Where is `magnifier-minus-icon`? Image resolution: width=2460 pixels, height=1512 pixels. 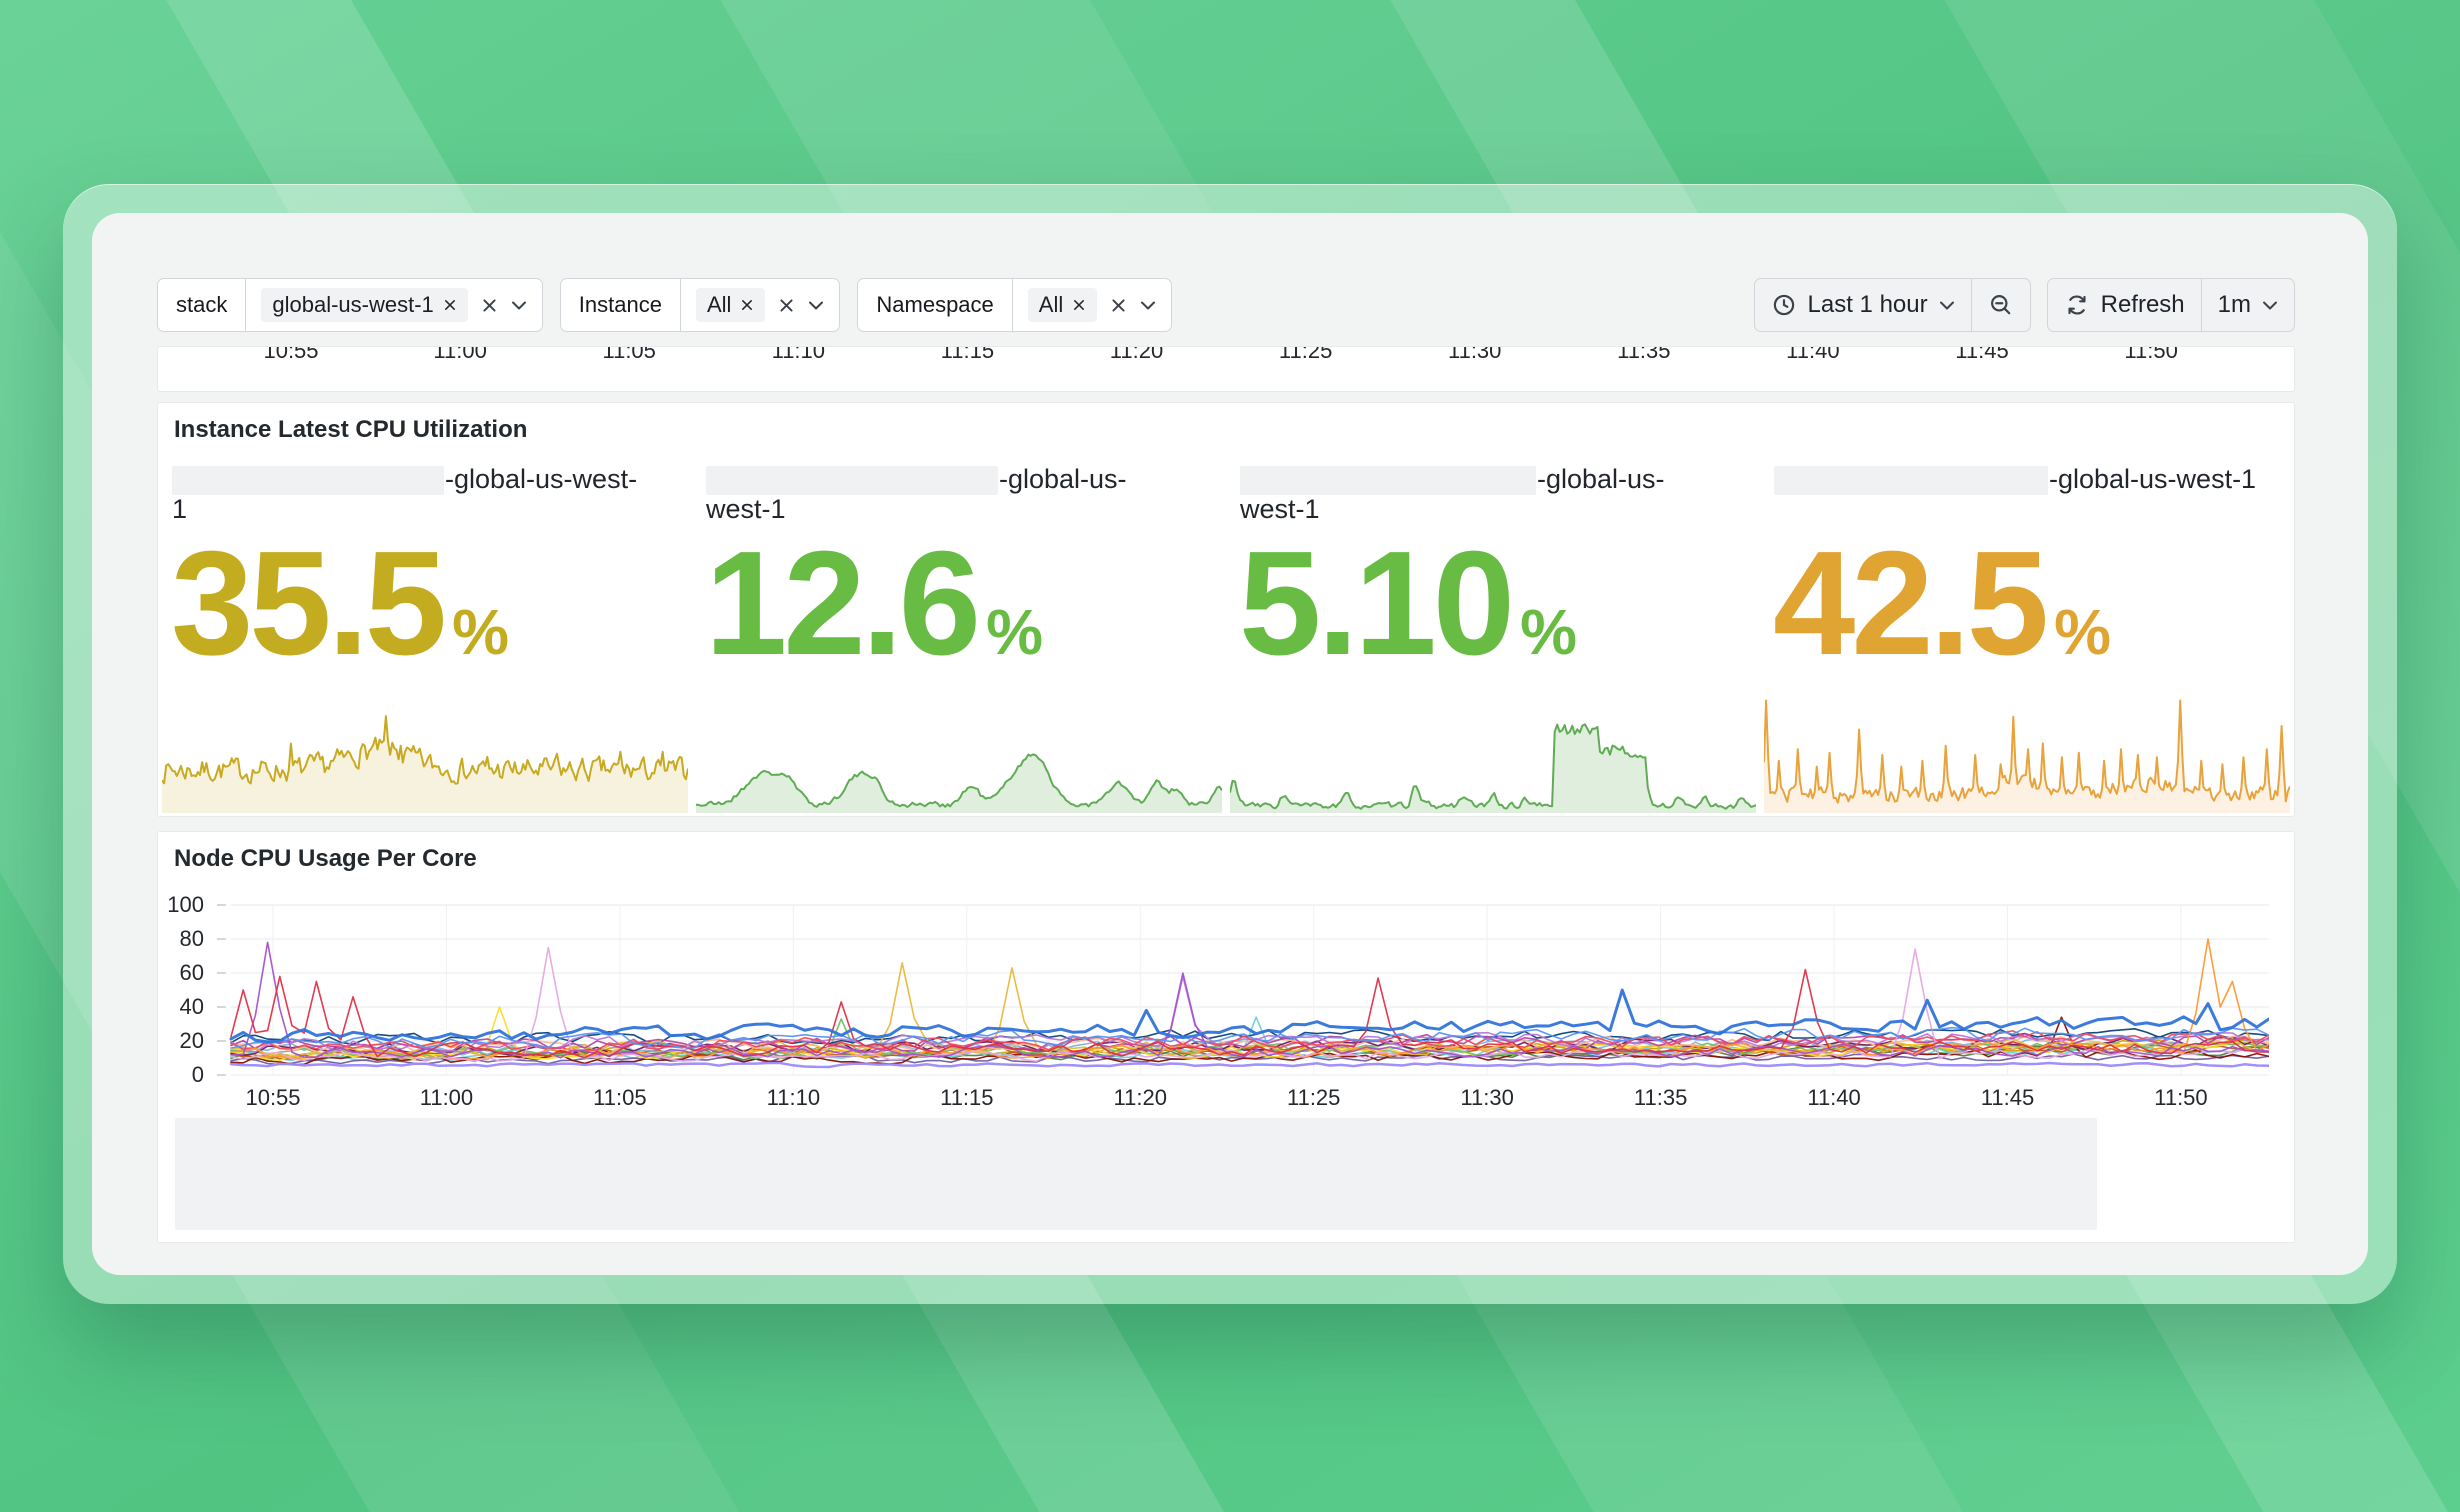
magnifier-minus-icon is located at coordinates (2000, 305).